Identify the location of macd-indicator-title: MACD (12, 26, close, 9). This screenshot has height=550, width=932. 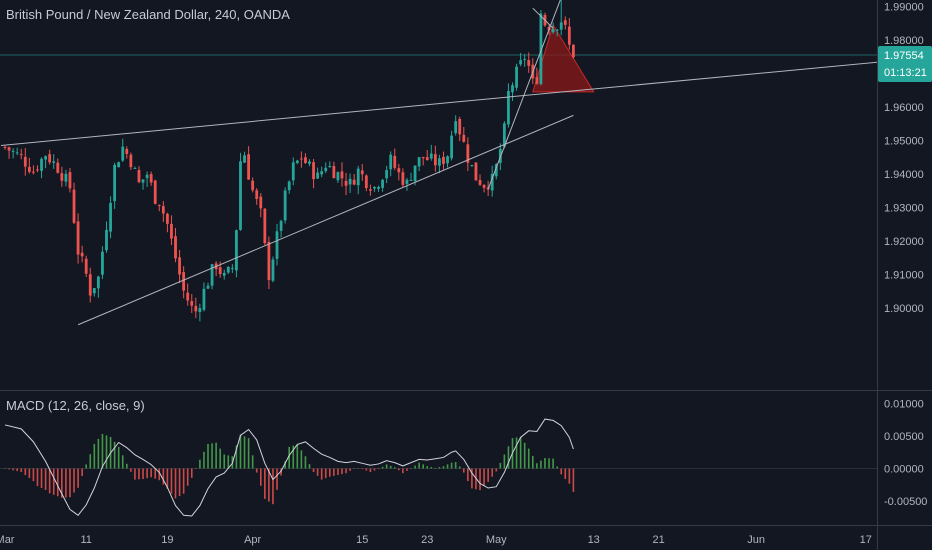
(75, 405).